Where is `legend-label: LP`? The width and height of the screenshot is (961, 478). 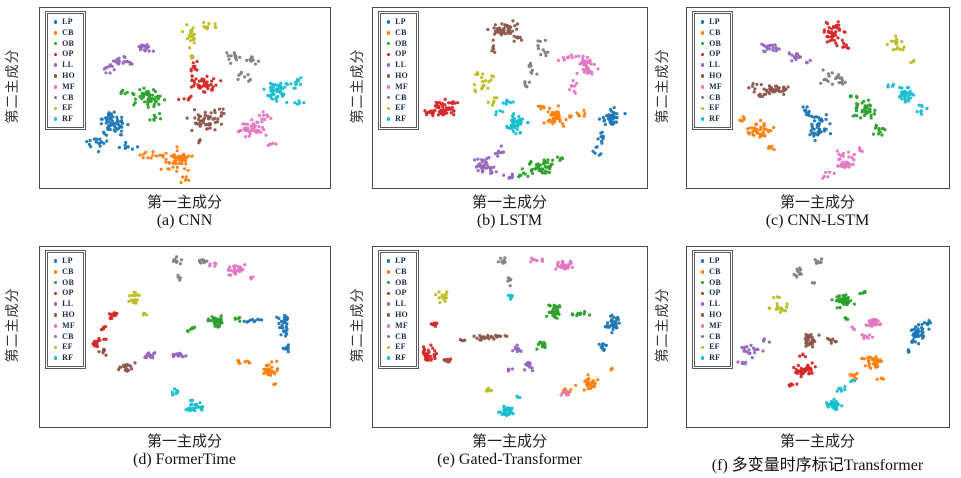
legend-label: LP is located at coordinates (67, 261).